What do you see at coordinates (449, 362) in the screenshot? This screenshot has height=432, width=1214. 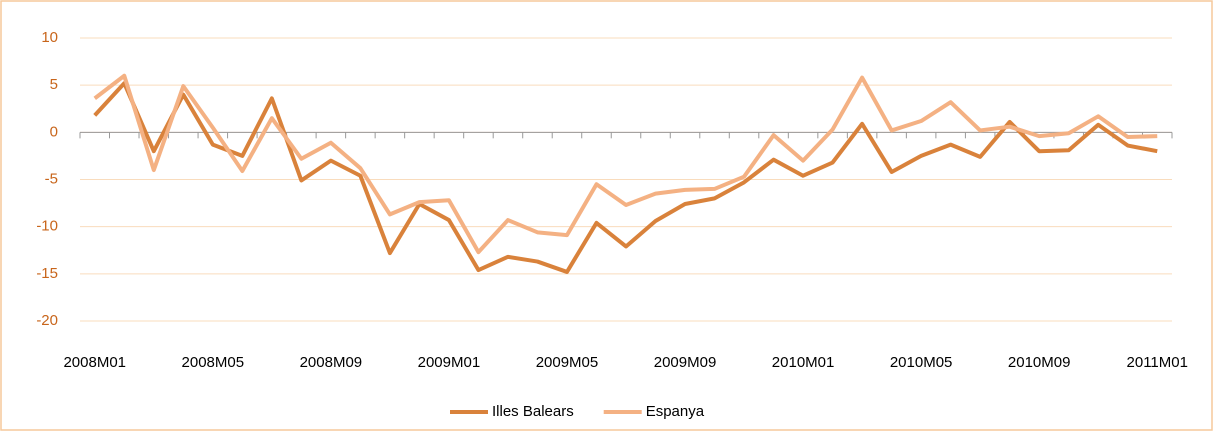 I see `x-tick-label: 2009M01` at bounding box center [449, 362].